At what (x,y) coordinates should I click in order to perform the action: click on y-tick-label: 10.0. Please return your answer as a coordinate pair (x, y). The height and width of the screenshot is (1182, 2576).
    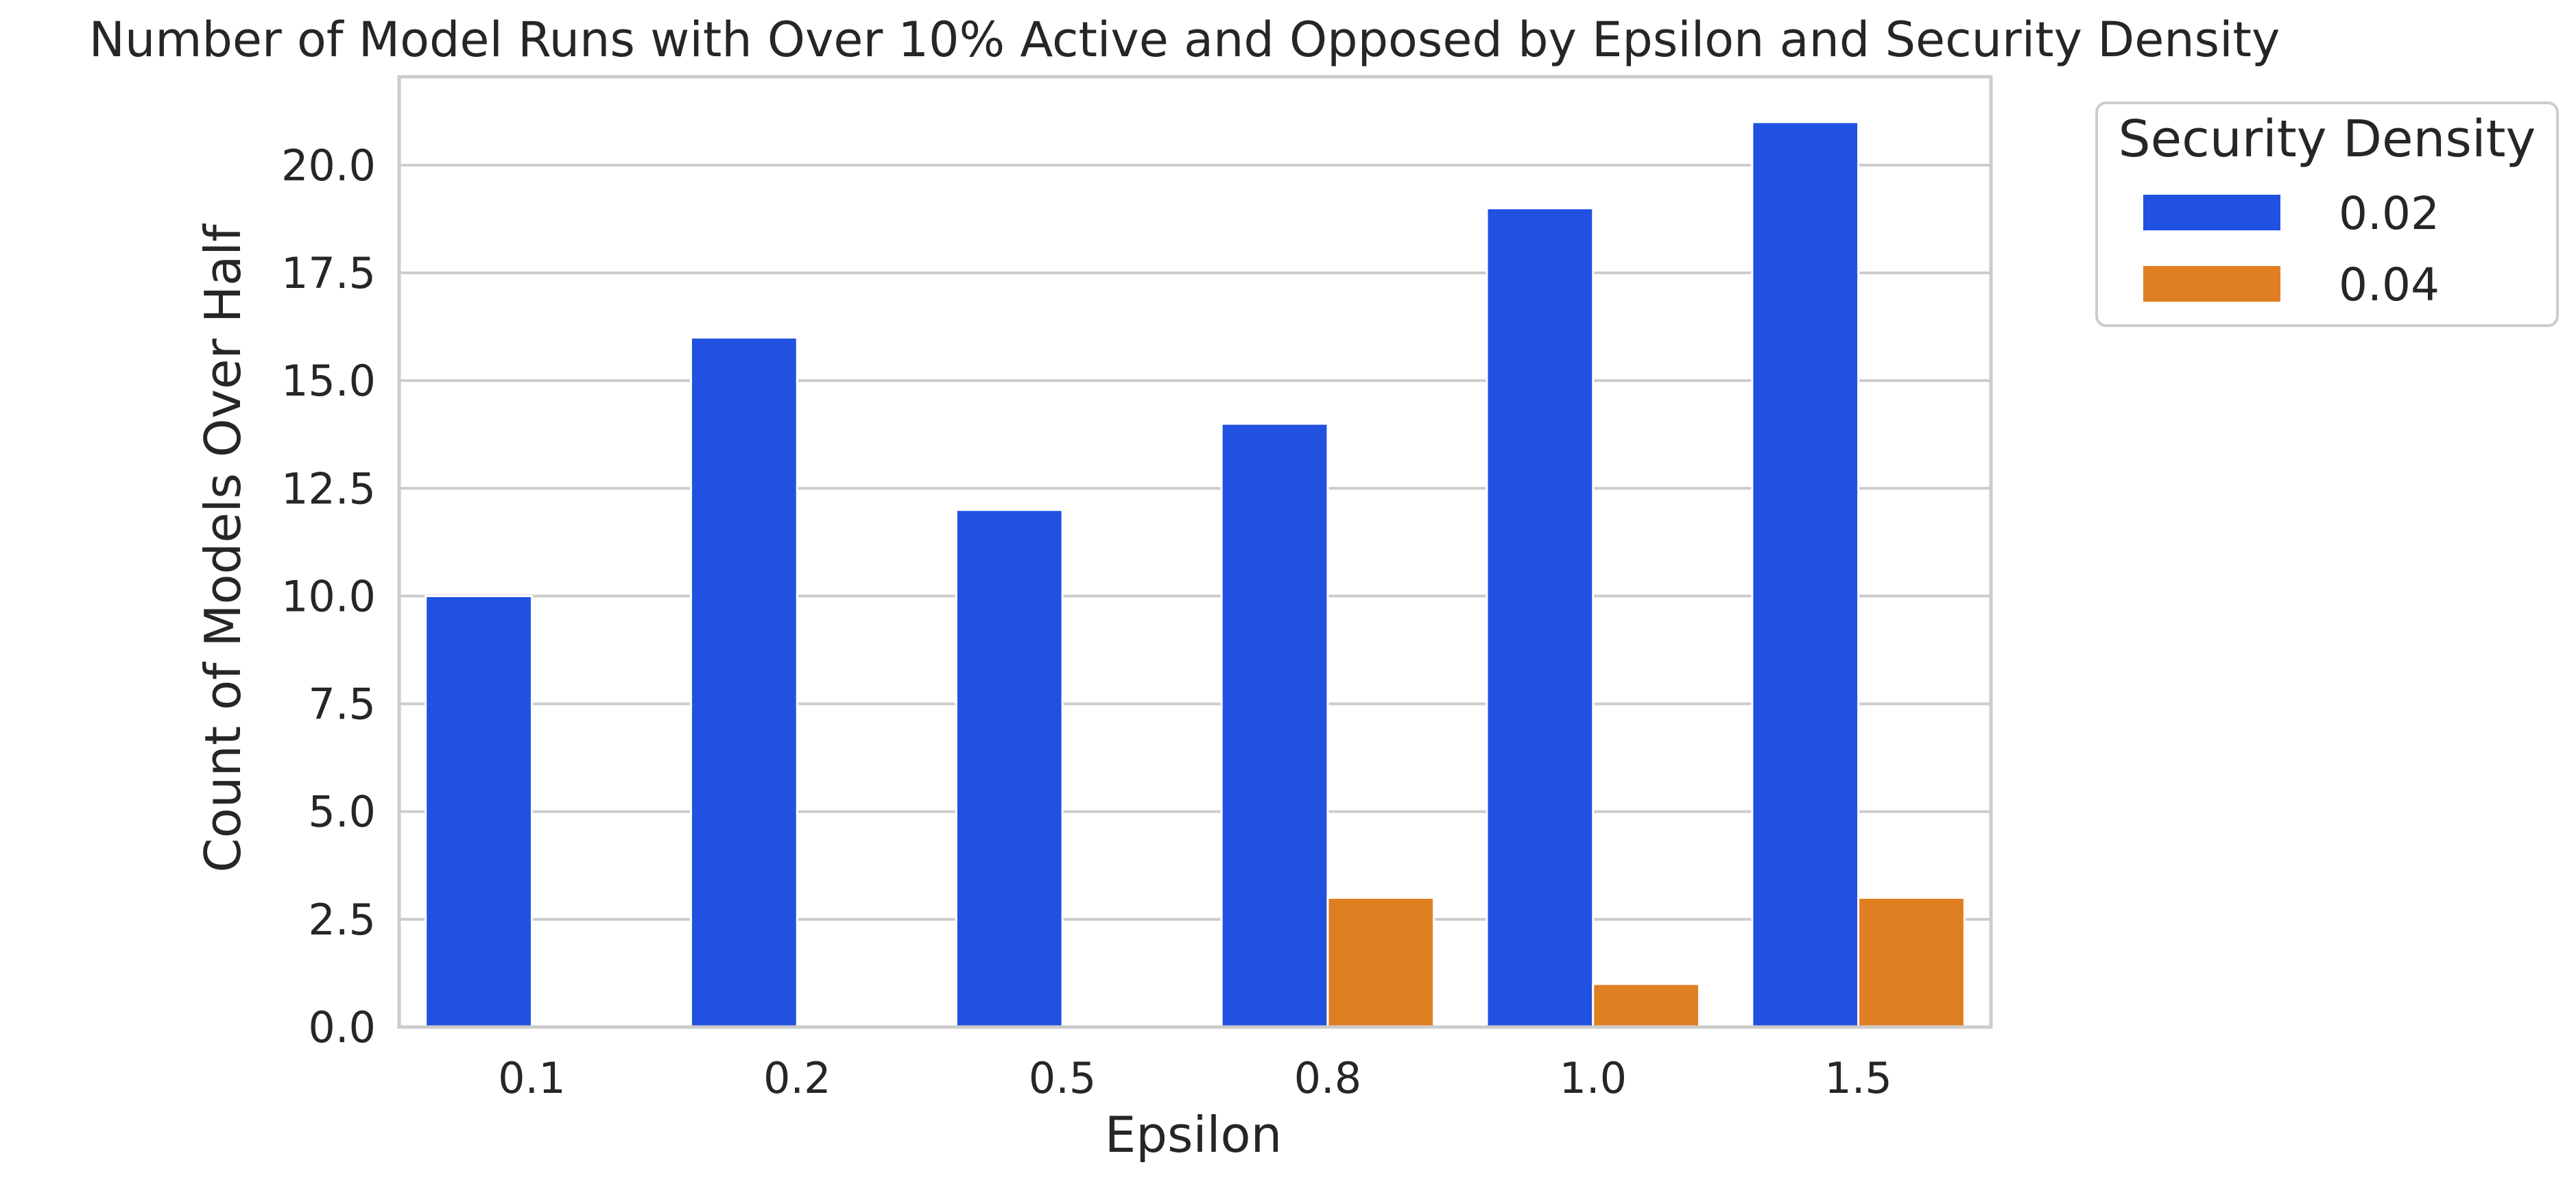
    Looking at the image, I should click on (328, 596).